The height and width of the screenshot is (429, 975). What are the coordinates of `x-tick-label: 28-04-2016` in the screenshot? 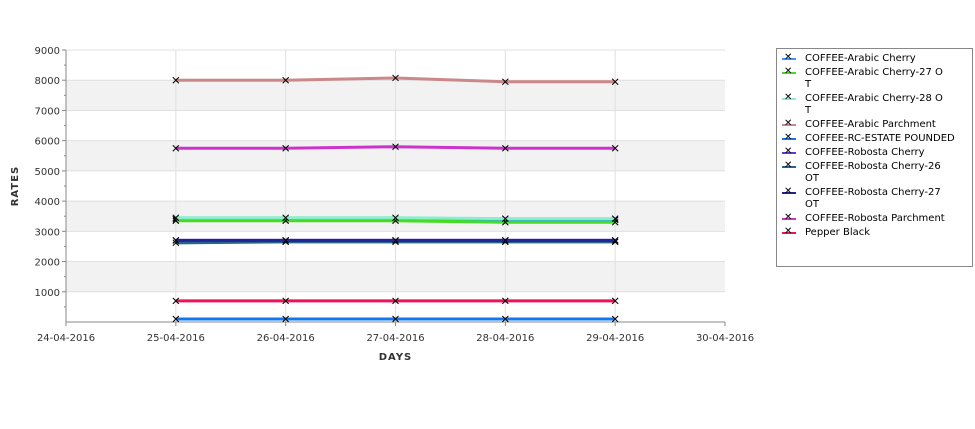 It's located at (505, 338).